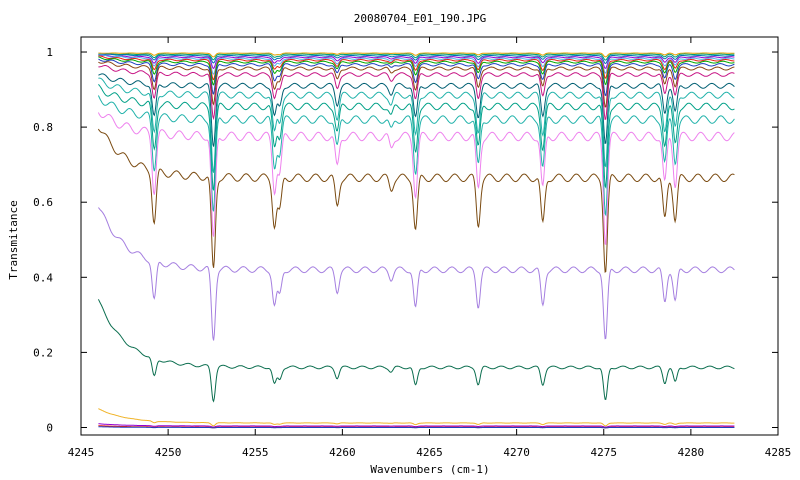  I want to click on x-tick-label: 4275, so click(604, 452).